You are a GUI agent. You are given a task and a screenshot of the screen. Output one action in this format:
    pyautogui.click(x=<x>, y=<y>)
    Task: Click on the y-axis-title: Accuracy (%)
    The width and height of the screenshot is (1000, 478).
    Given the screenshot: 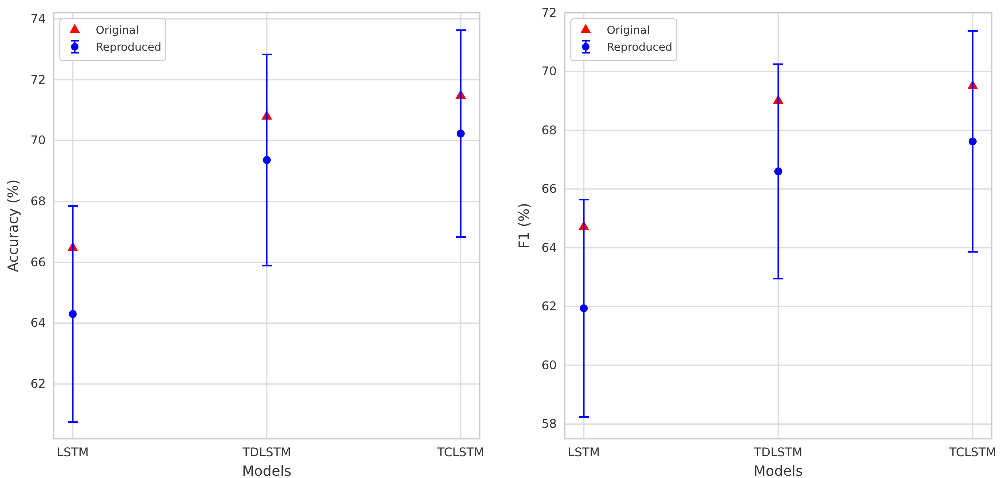 What is the action you would take?
    pyautogui.click(x=14, y=226)
    